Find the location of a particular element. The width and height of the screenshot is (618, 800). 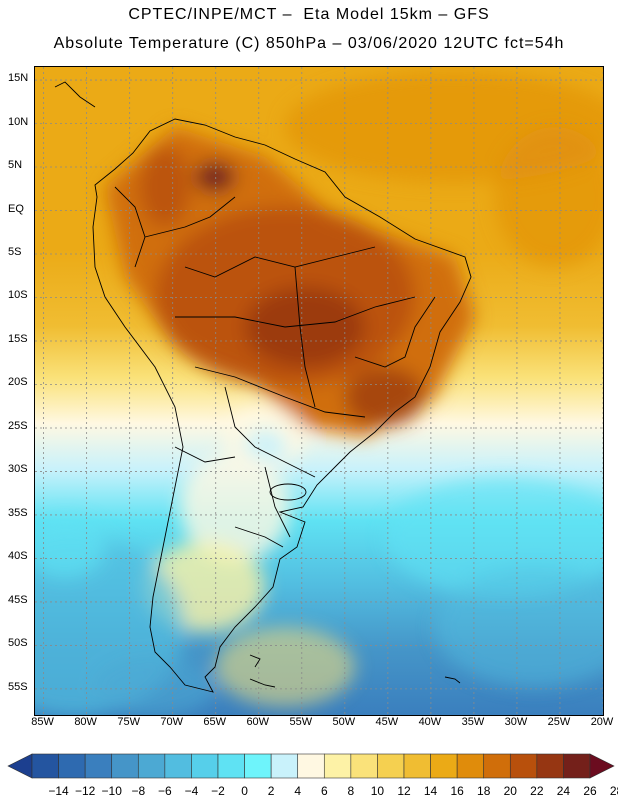

legend-label: 10 is located at coordinates (377, 791).